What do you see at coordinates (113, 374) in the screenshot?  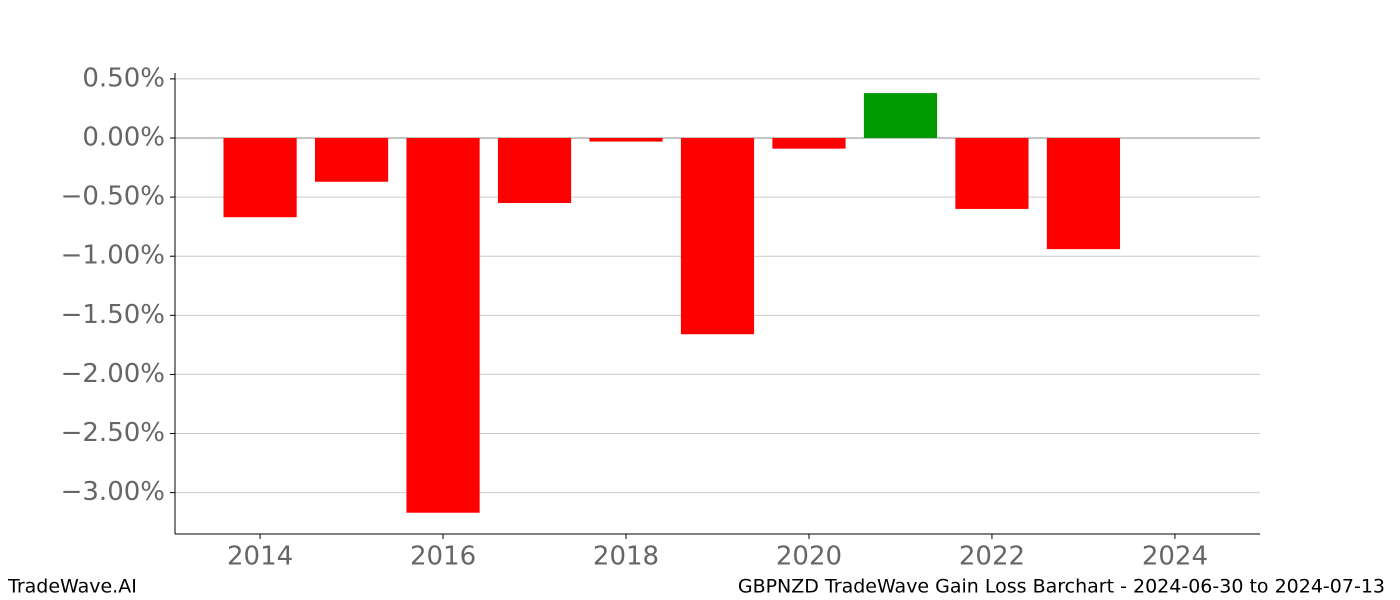 I see `y-tick-label: −2.00%` at bounding box center [113, 374].